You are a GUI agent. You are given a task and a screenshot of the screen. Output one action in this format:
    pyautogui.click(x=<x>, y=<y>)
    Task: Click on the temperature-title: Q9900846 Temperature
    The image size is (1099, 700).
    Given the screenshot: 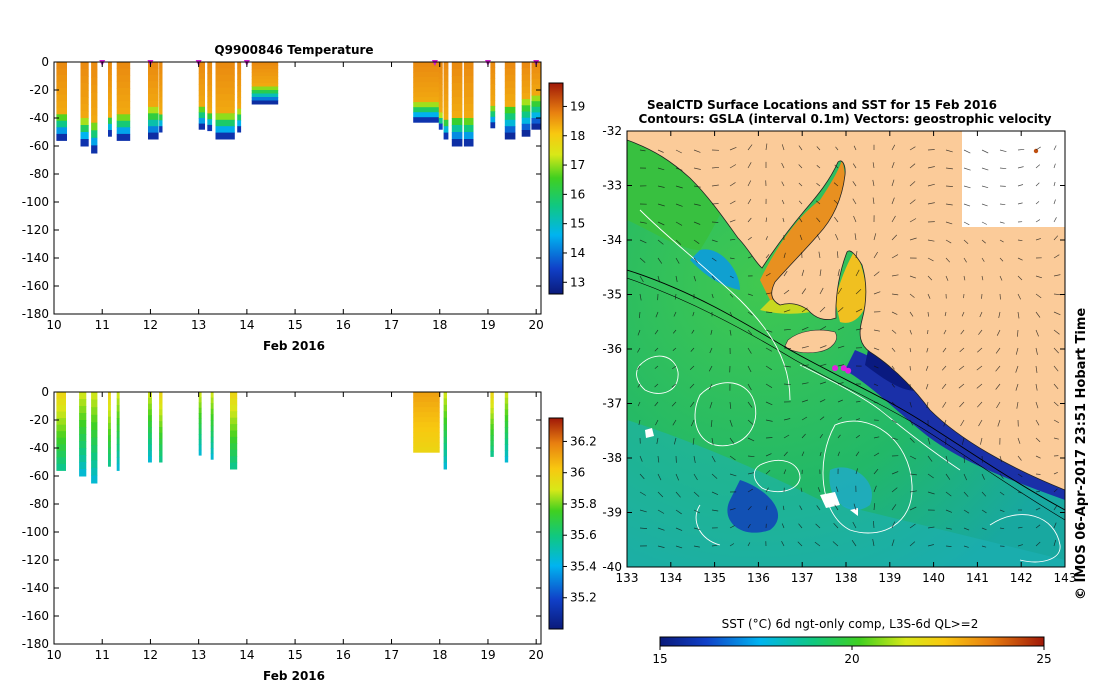 What is the action you would take?
    pyautogui.click(x=293, y=50)
    